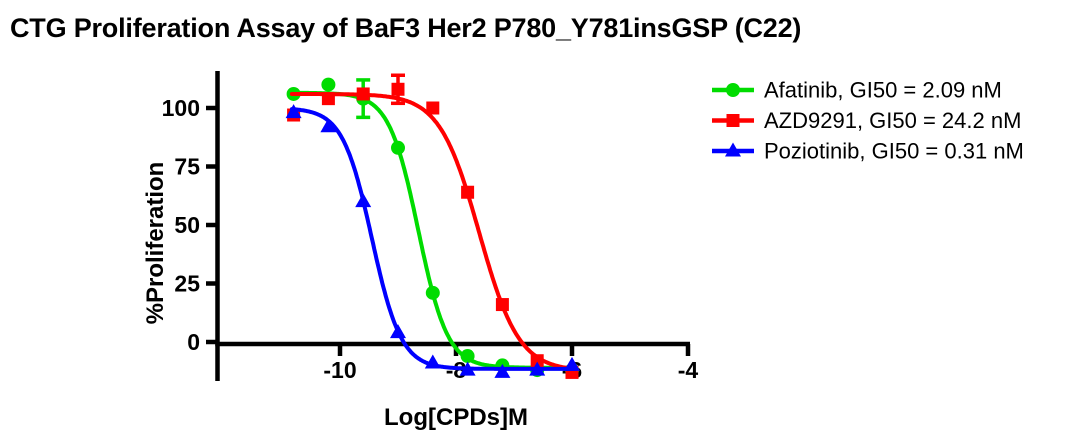 The width and height of the screenshot is (1072, 440). Describe the element at coordinates (688, 370) in the screenshot. I see `x-tick-label: -4` at that location.